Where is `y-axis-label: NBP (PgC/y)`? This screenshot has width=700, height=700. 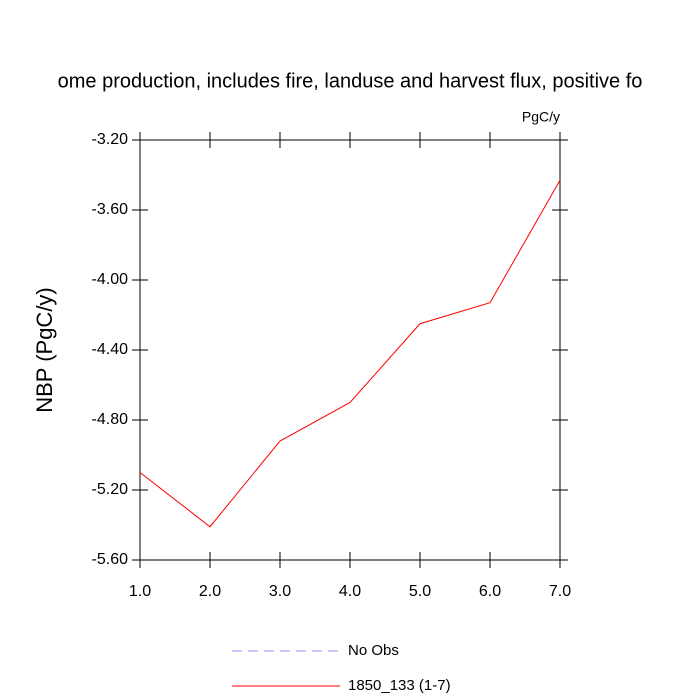
y-axis-label: NBP (PgC/y) is located at coordinates (44, 350).